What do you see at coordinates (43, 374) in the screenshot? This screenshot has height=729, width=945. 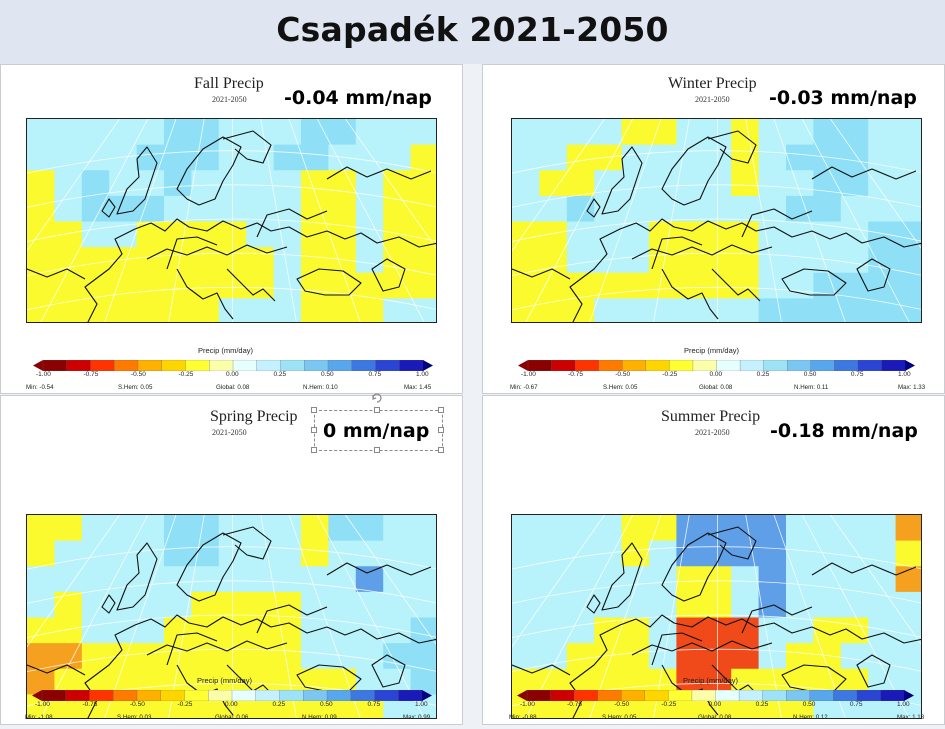 I see `colorbar-tick-label: -1.00` at bounding box center [43, 374].